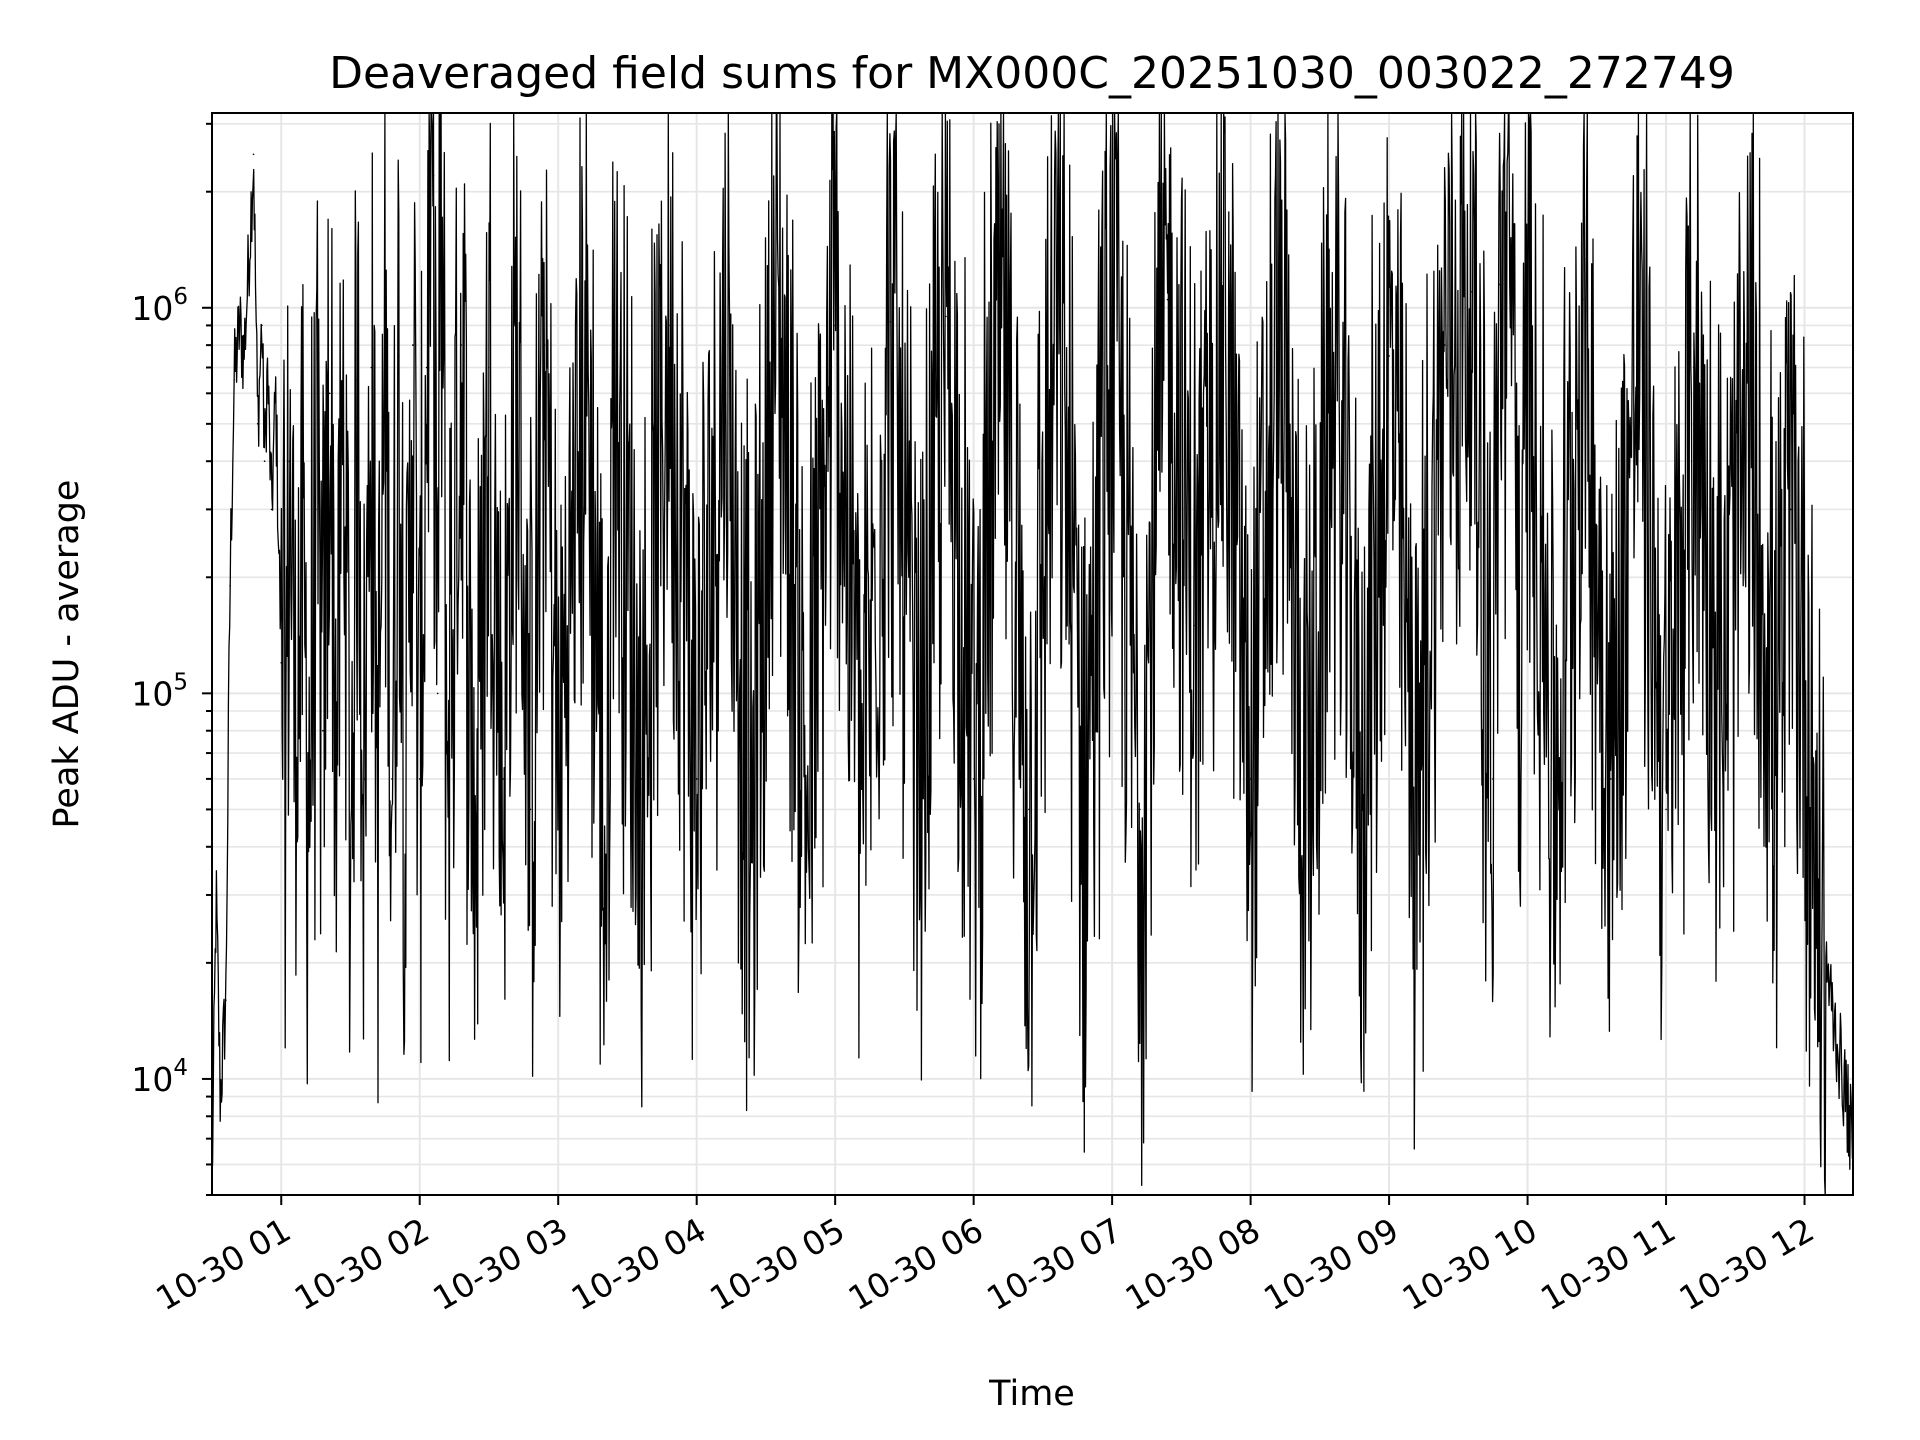 This screenshot has height=1440, width=1920. Describe the element at coordinates (159, 306) in the screenshot. I see `y-tick-label: 10⁶` at that location.